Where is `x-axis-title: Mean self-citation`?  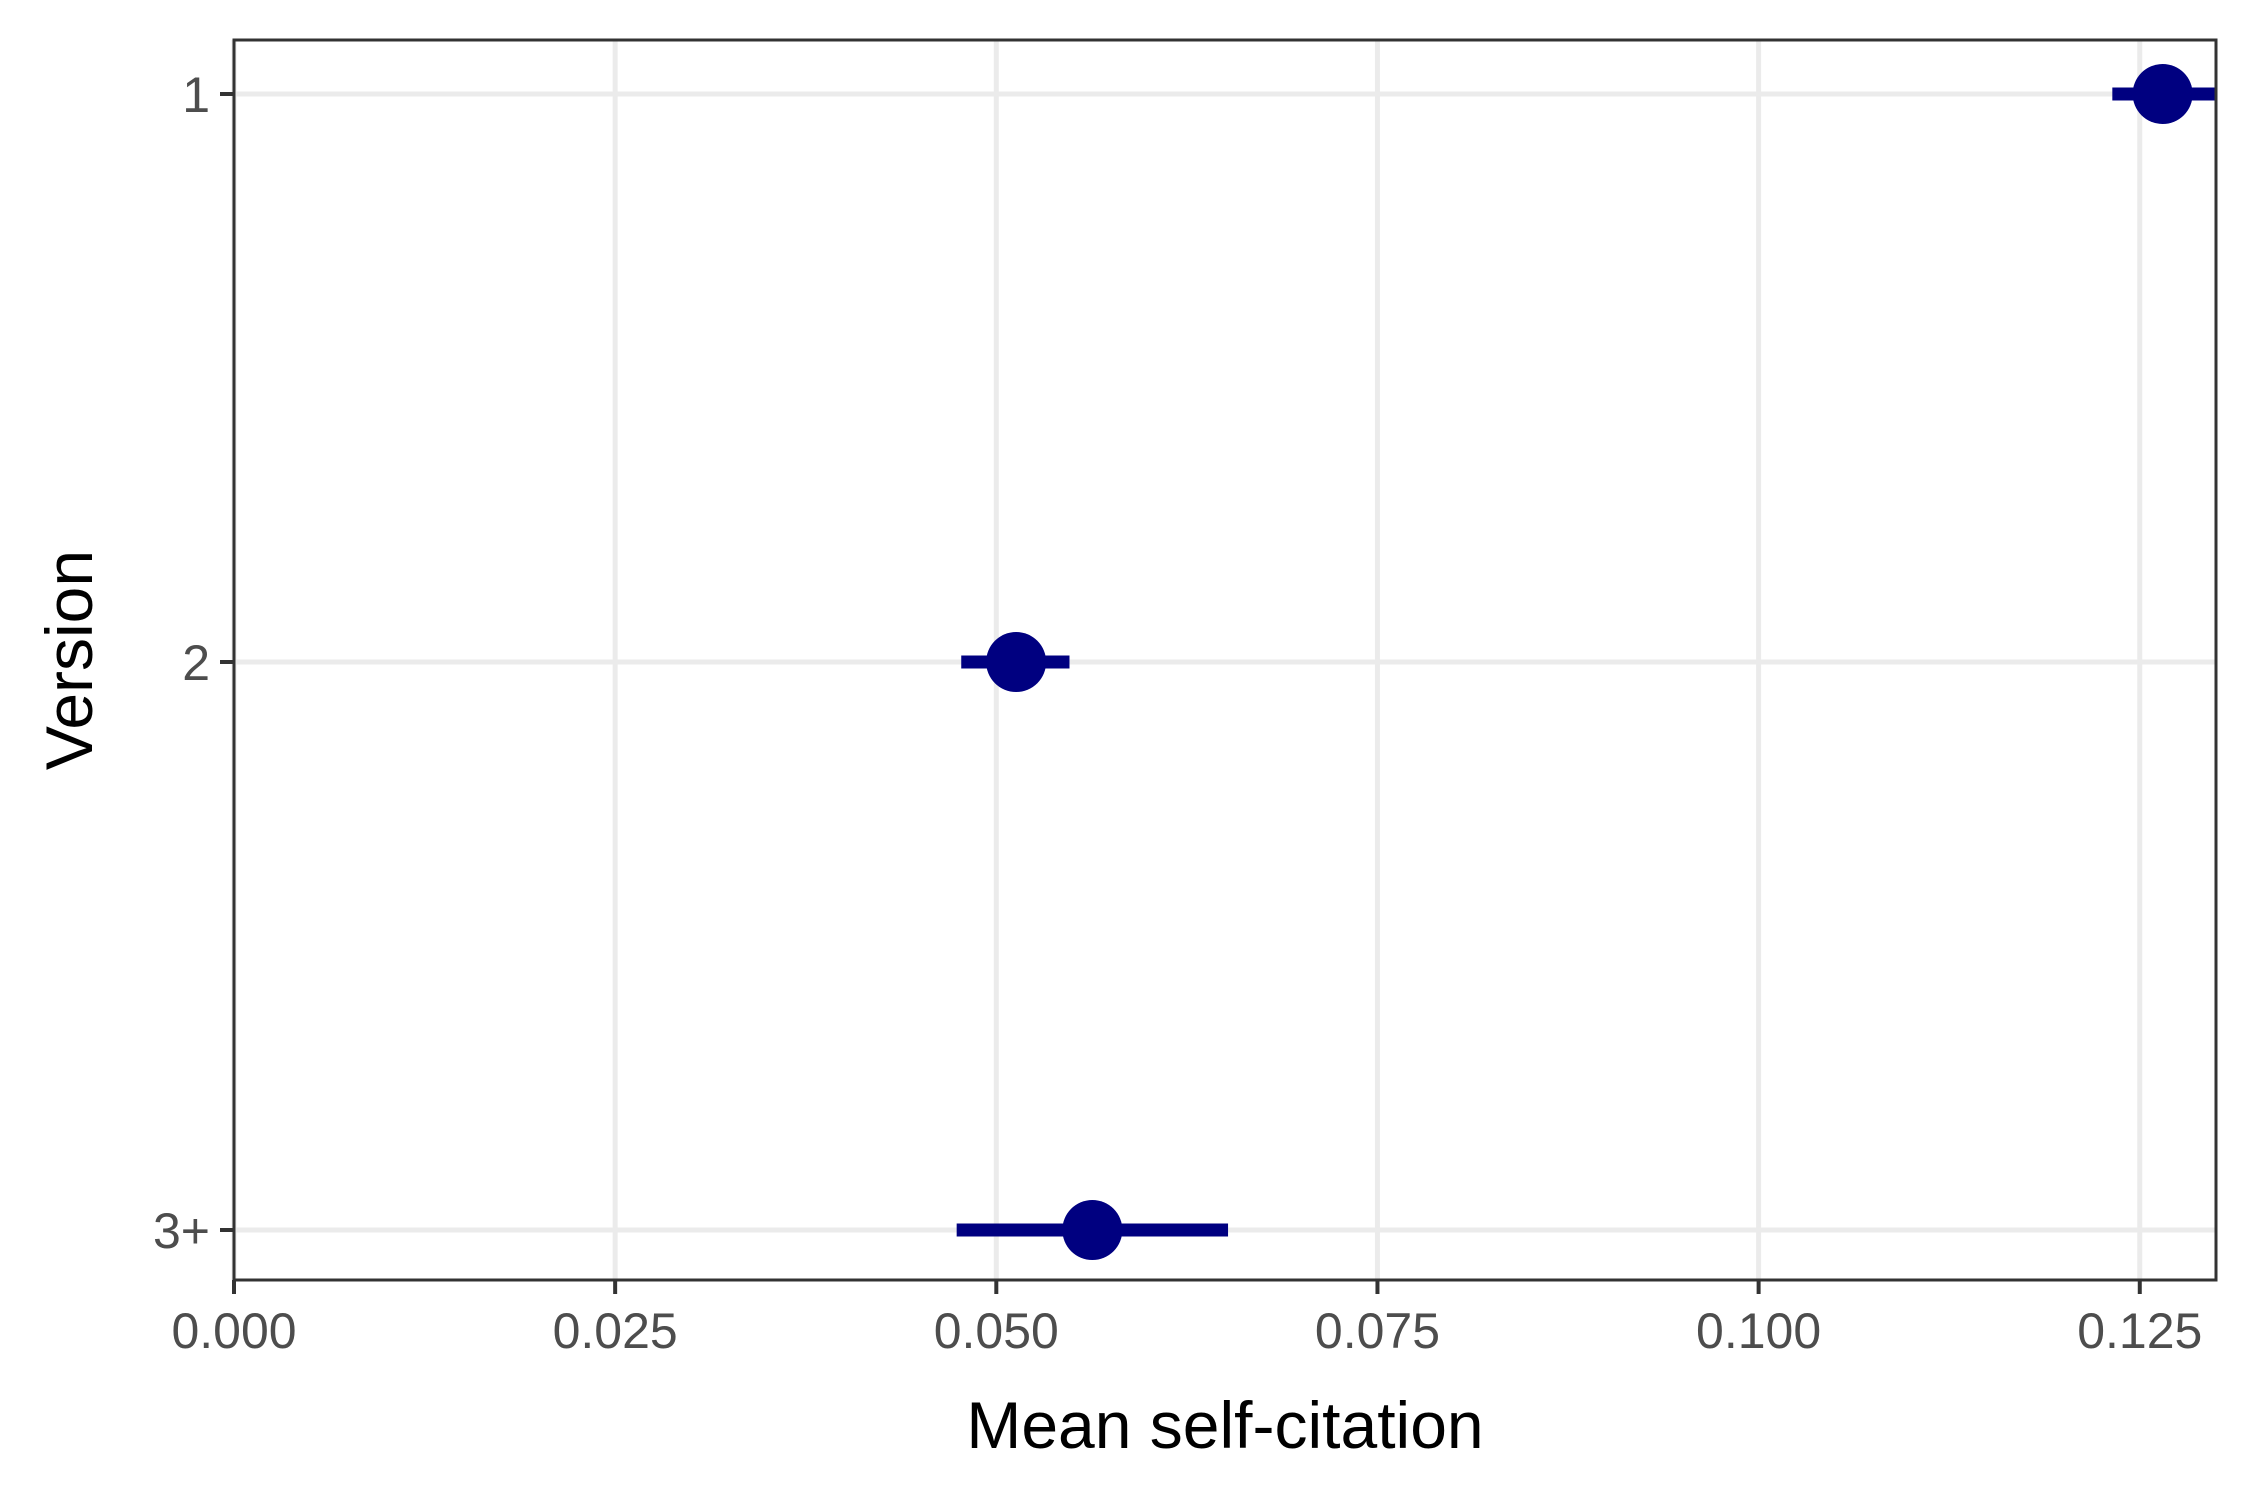 x-axis-title: Mean self-citation is located at coordinates (1224, 1425).